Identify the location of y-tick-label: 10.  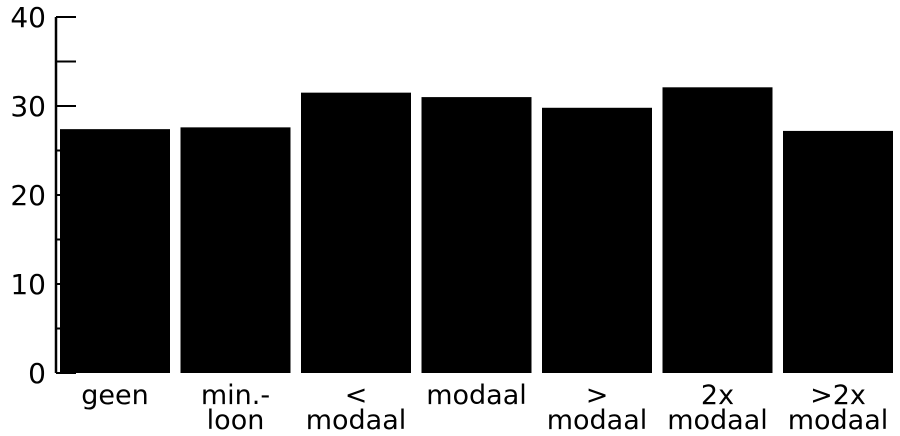
(28, 284).